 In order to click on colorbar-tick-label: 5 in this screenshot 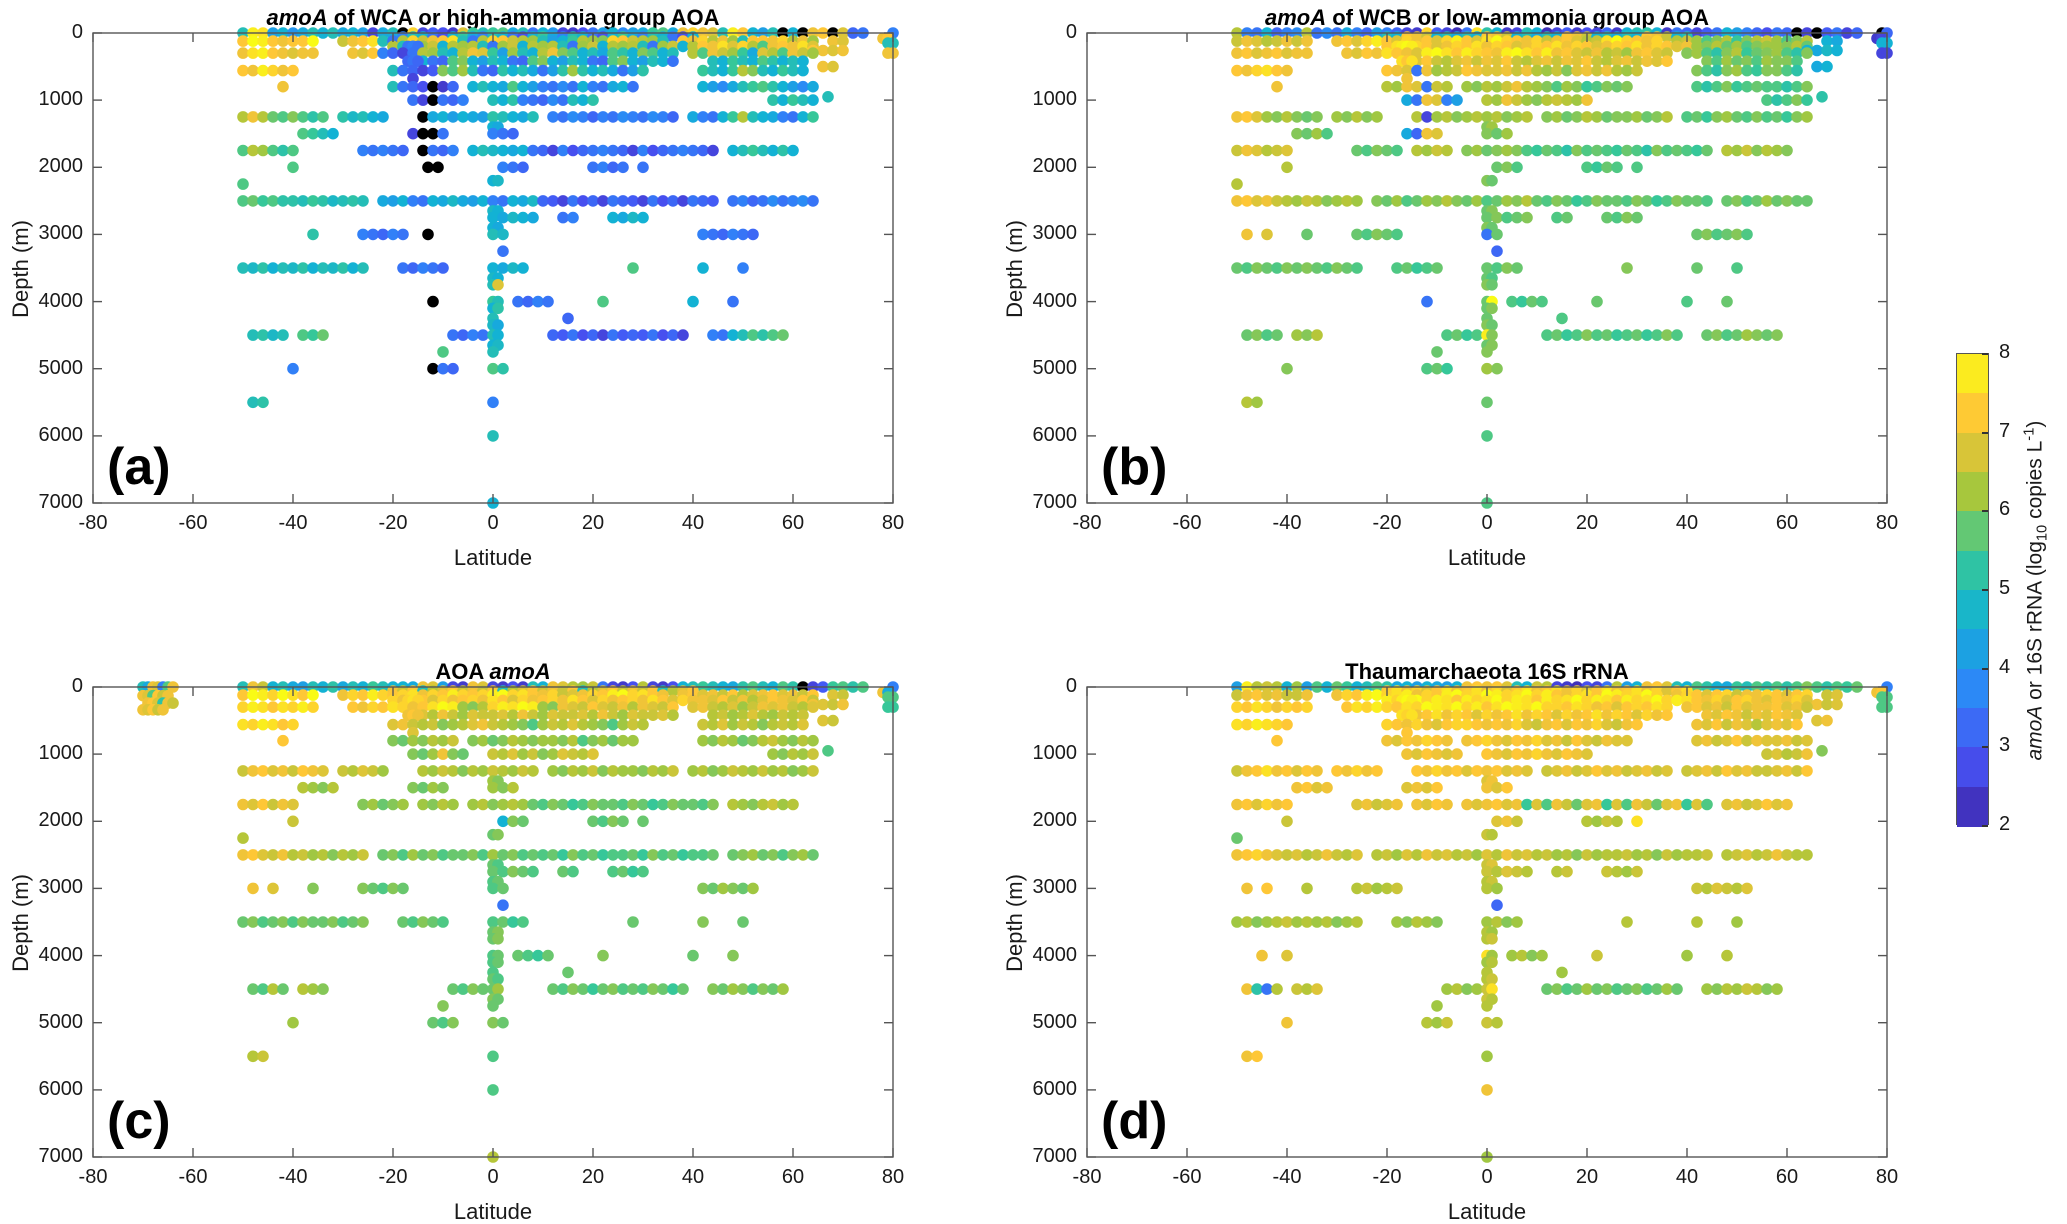, I will do `click(2005, 588)`.